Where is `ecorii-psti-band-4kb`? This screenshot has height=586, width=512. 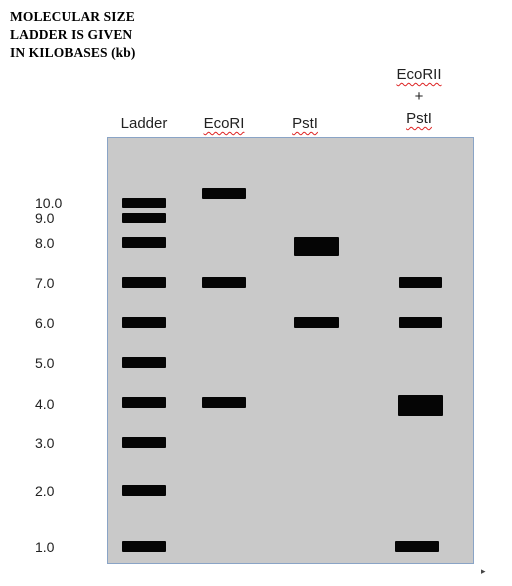
ecorii-psti-band-4kb is located at coordinates (420, 405).